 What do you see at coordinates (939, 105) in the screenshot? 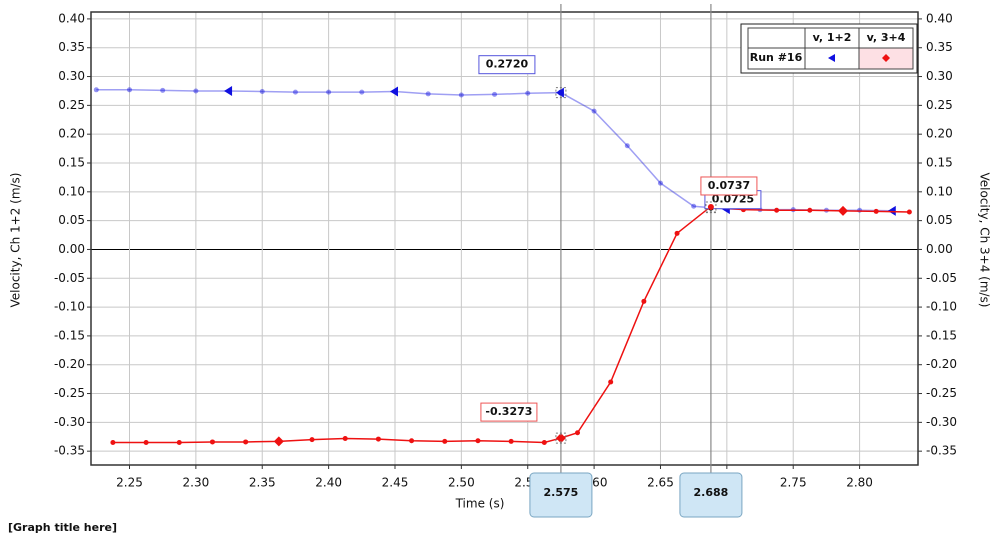
I see `y2-tick-label: 0.25` at bounding box center [939, 105].